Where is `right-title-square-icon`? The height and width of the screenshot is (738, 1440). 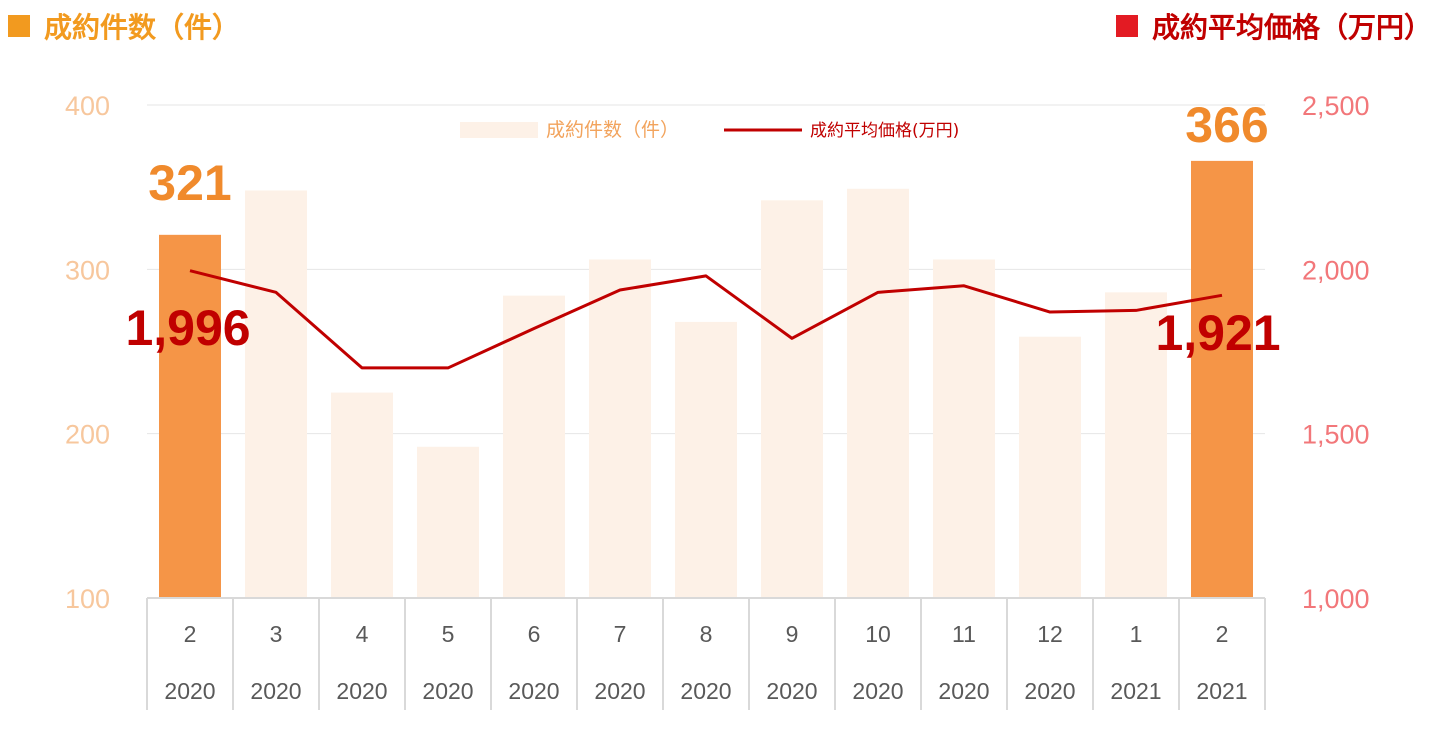
right-title-square-icon is located at coordinates (1126, 26).